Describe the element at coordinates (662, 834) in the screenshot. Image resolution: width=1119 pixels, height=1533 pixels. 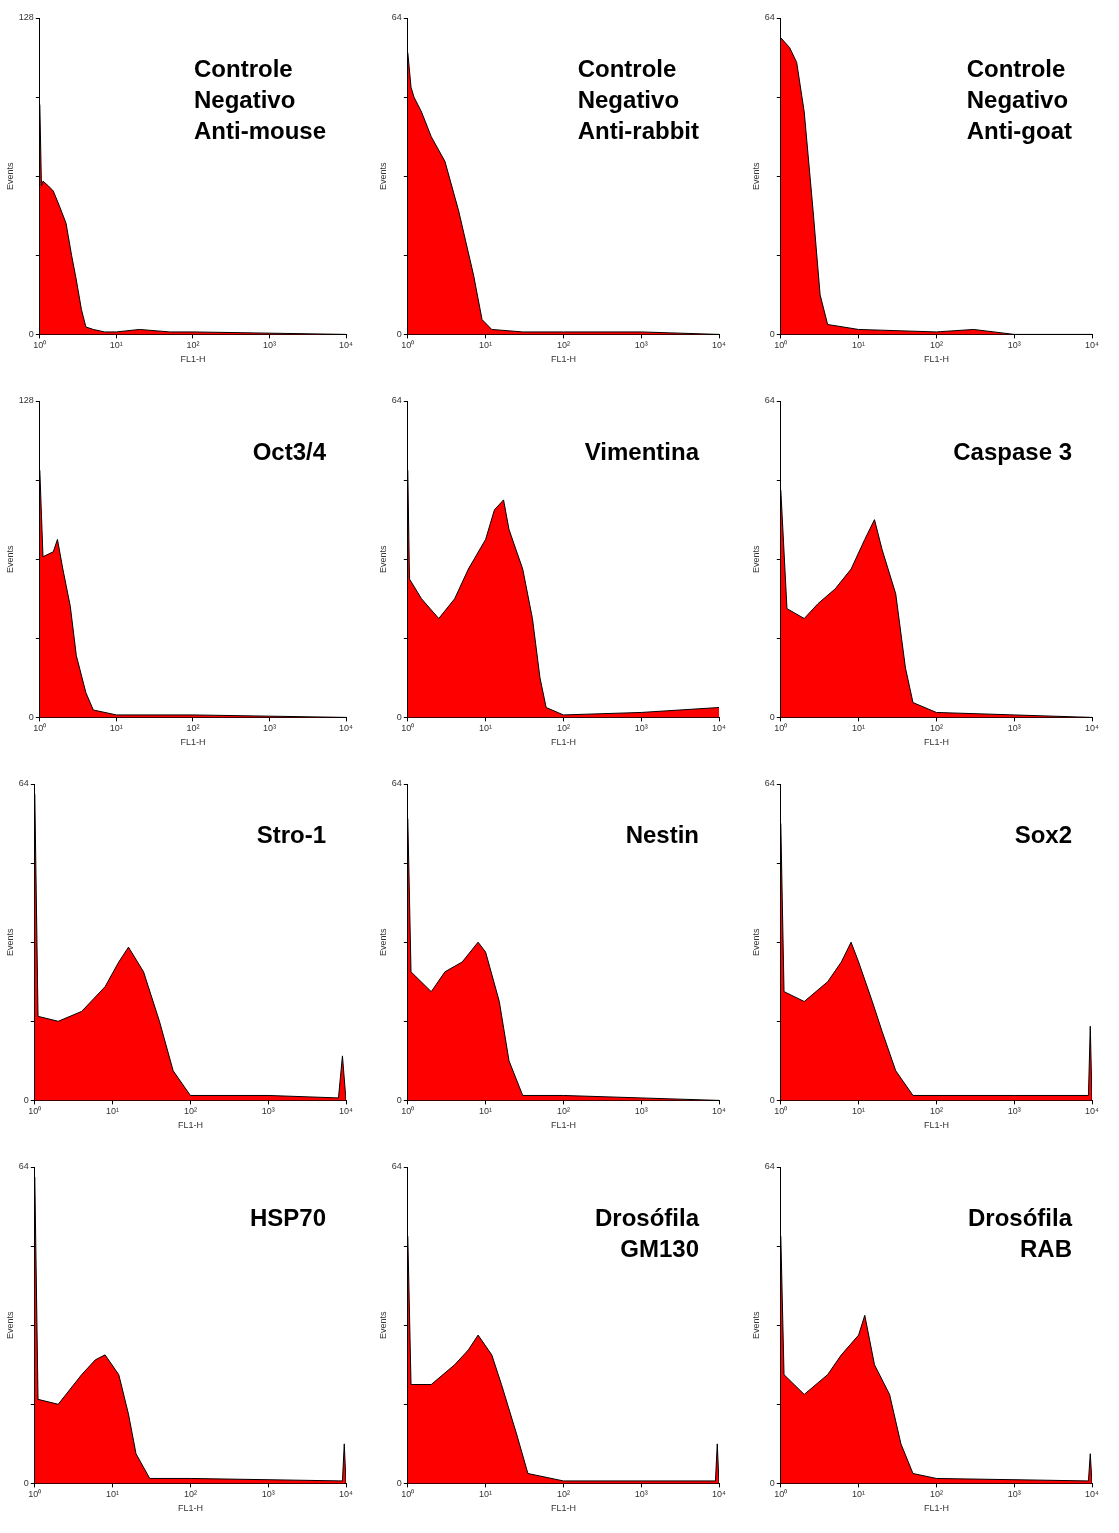
I see `text: Nestin` at that location.